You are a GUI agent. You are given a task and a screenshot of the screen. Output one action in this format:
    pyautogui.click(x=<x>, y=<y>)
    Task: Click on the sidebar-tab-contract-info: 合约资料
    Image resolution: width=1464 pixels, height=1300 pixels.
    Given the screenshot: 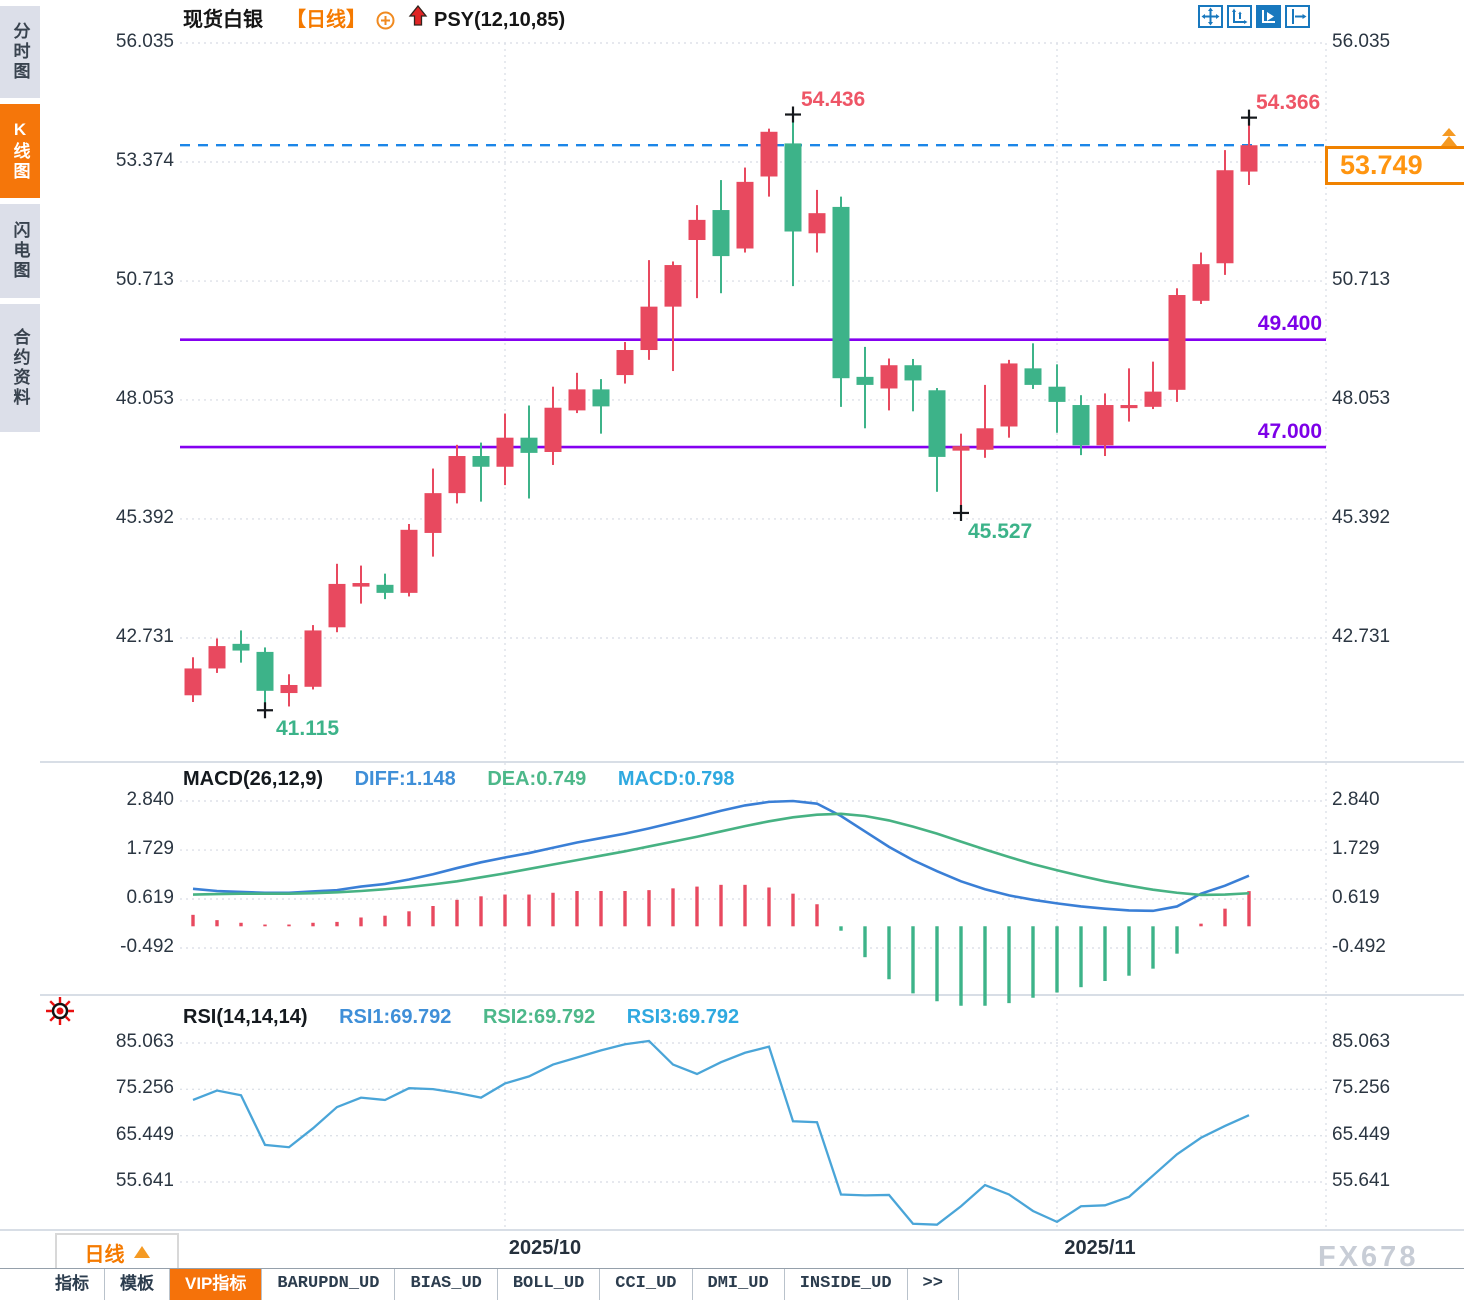 What is the action you would take?
    pyautogui.click(x=20, y=368)
    